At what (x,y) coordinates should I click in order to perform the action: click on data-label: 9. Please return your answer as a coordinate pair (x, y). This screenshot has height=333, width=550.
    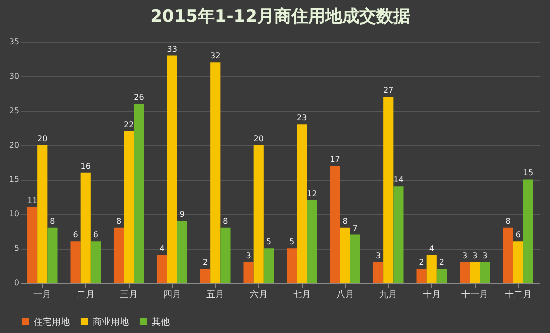
    Looking at the image, I should click on (183, 215).